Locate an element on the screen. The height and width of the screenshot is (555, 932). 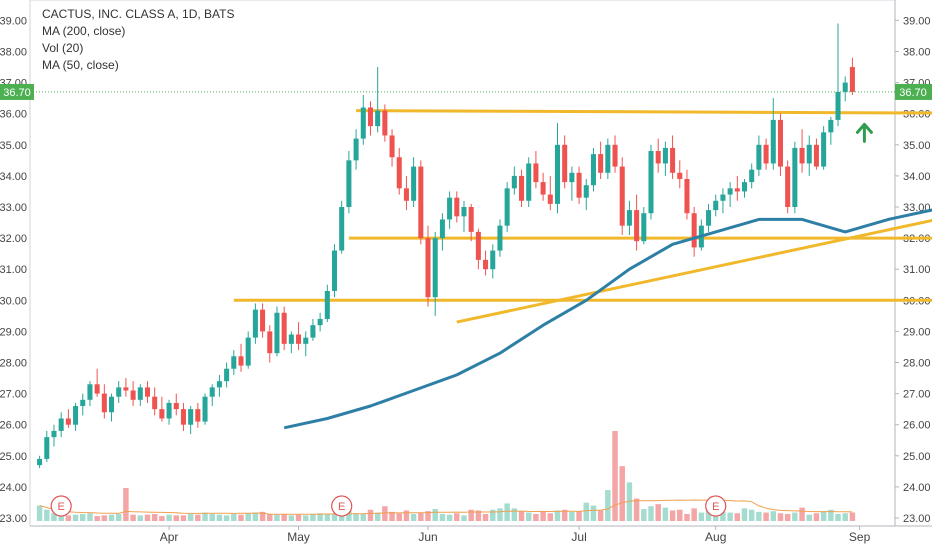
legend-volume: Vol (20) is located at coordinates (63, 48).